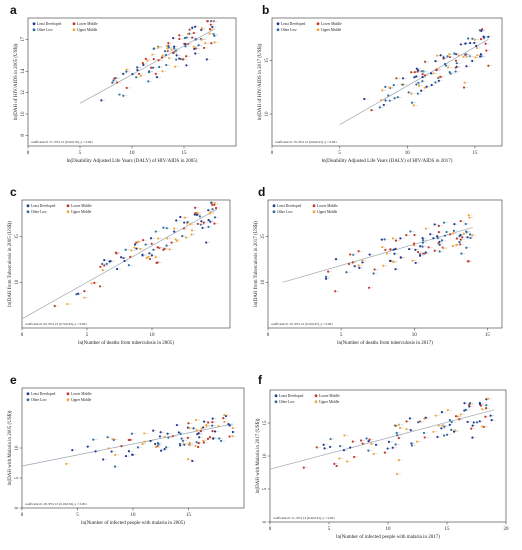 The width and height of the screenshot is (522, 550). I want to click on x-tick-label: 10, so click(134, 515).